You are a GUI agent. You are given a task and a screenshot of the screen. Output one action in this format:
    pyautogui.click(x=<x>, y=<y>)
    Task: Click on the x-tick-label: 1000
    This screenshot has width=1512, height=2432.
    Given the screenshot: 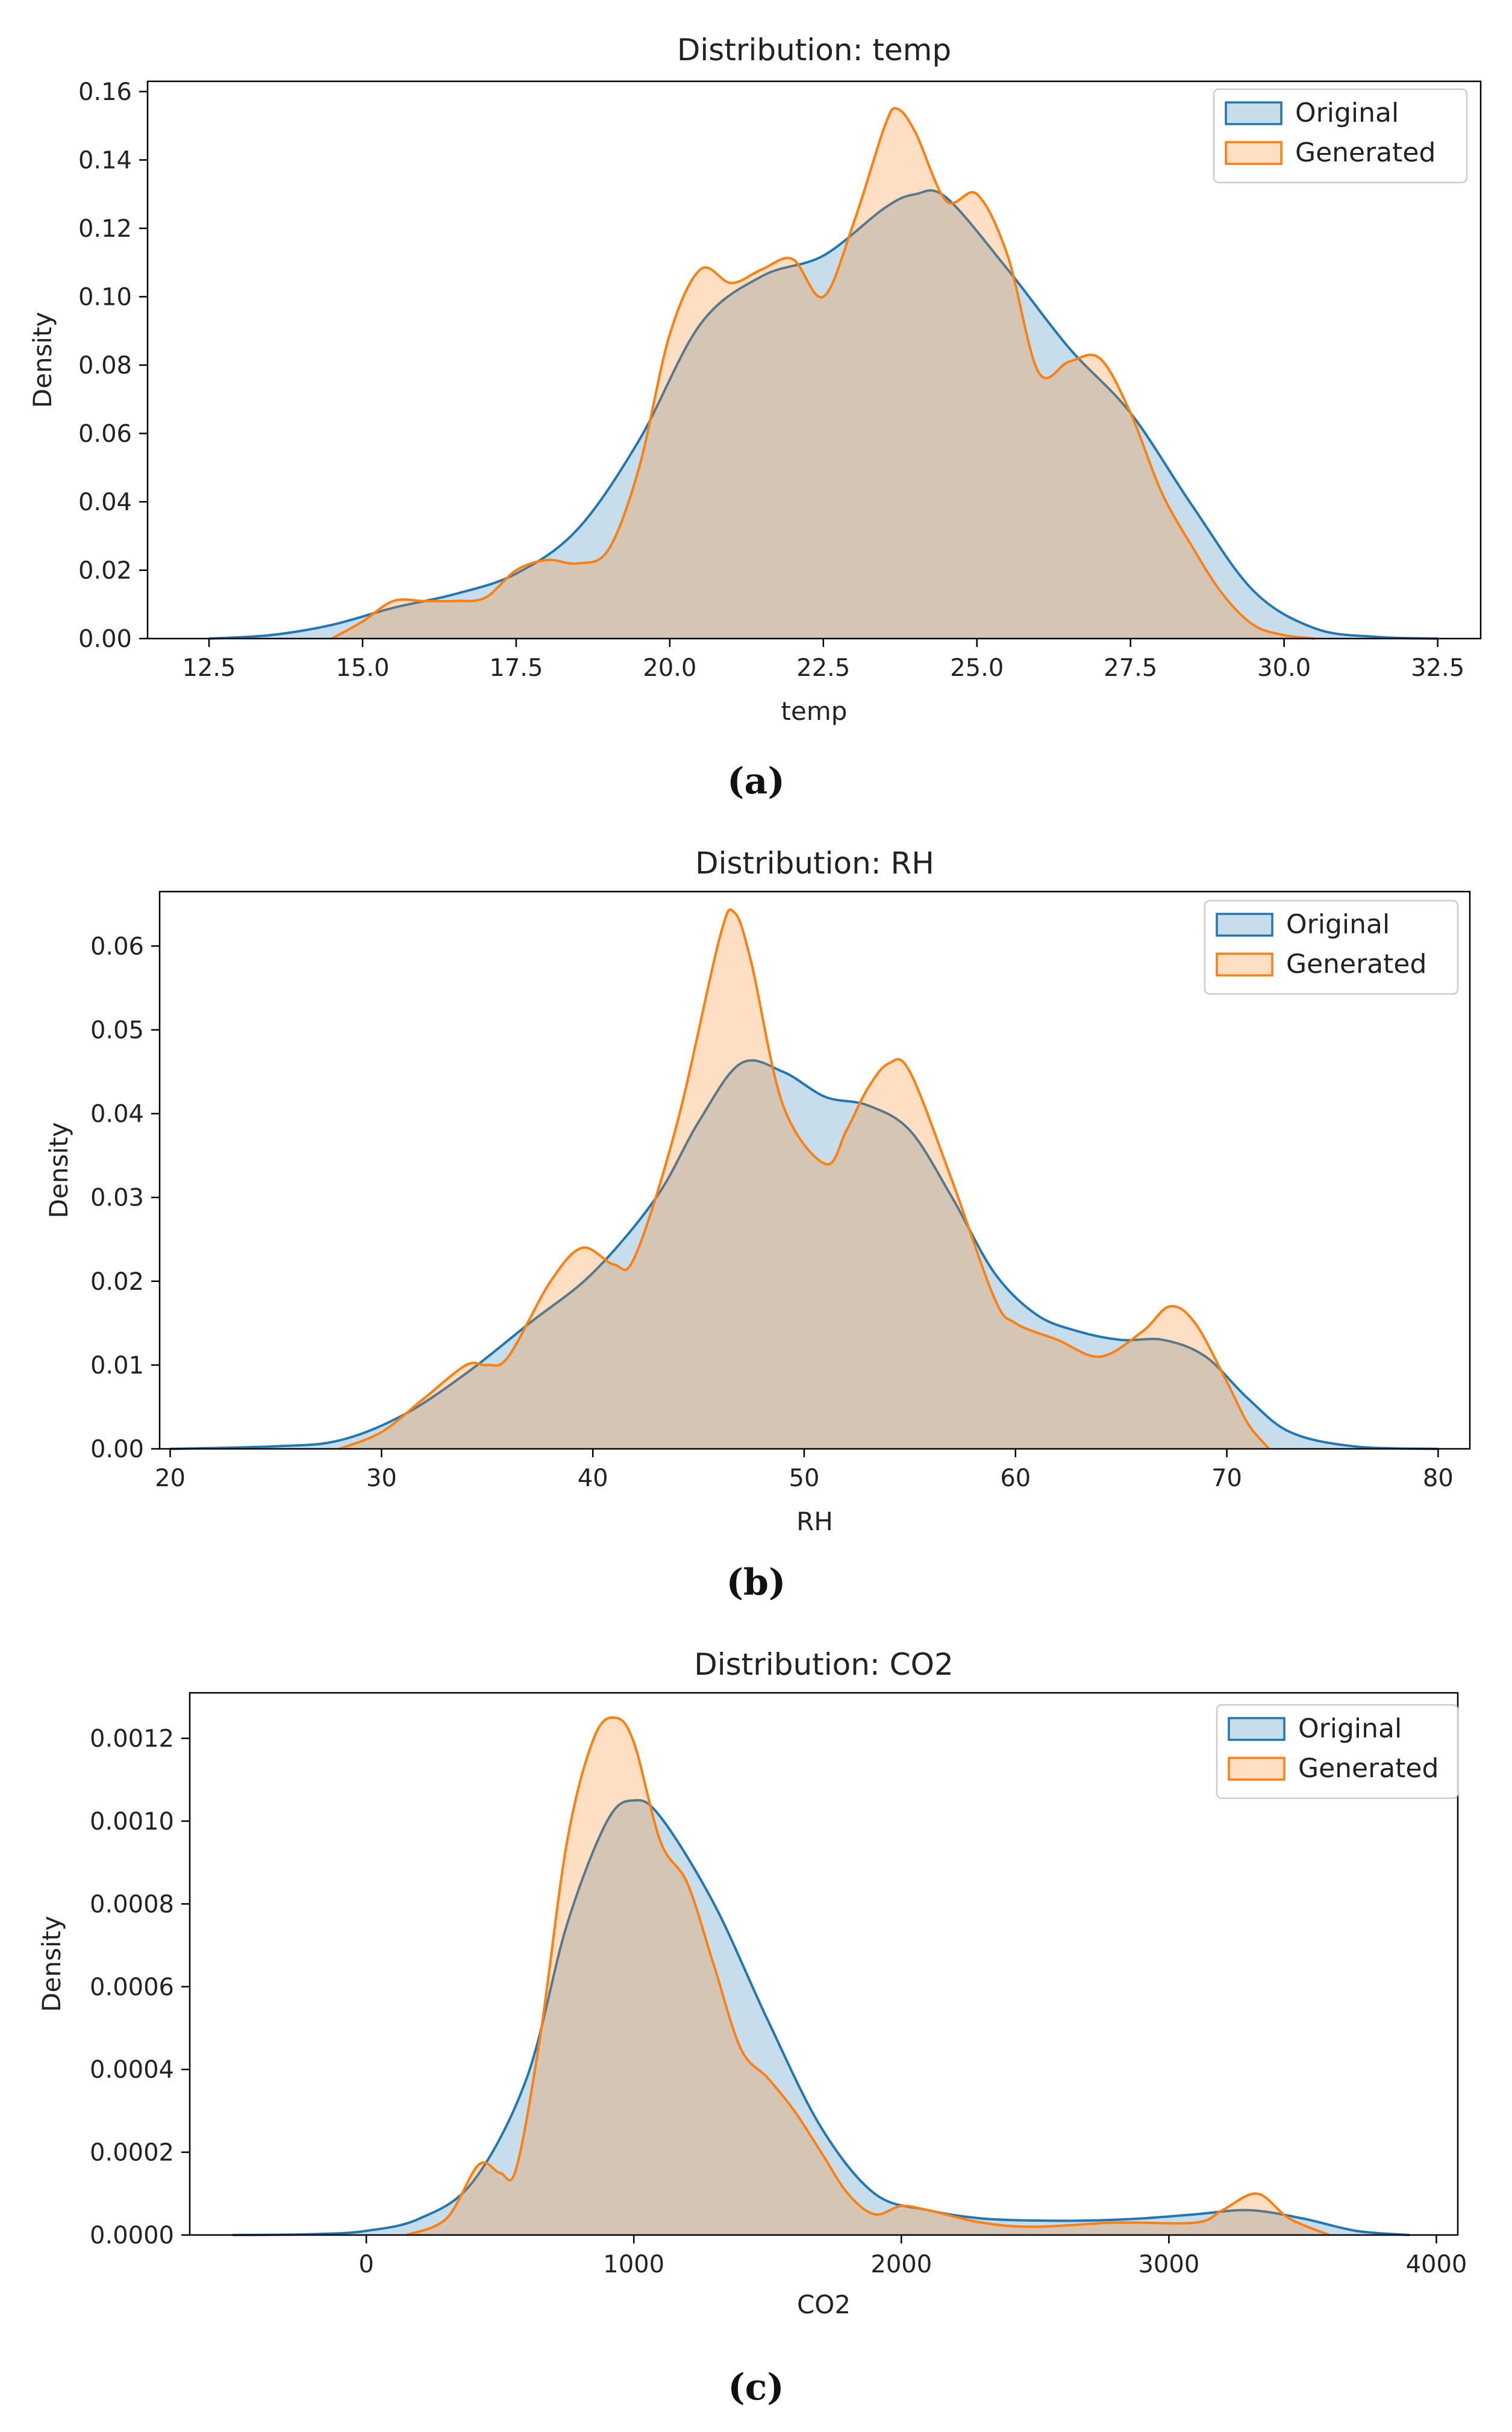 What is the action you would take?
    pyautogui.click(x=633, y=2264)
    